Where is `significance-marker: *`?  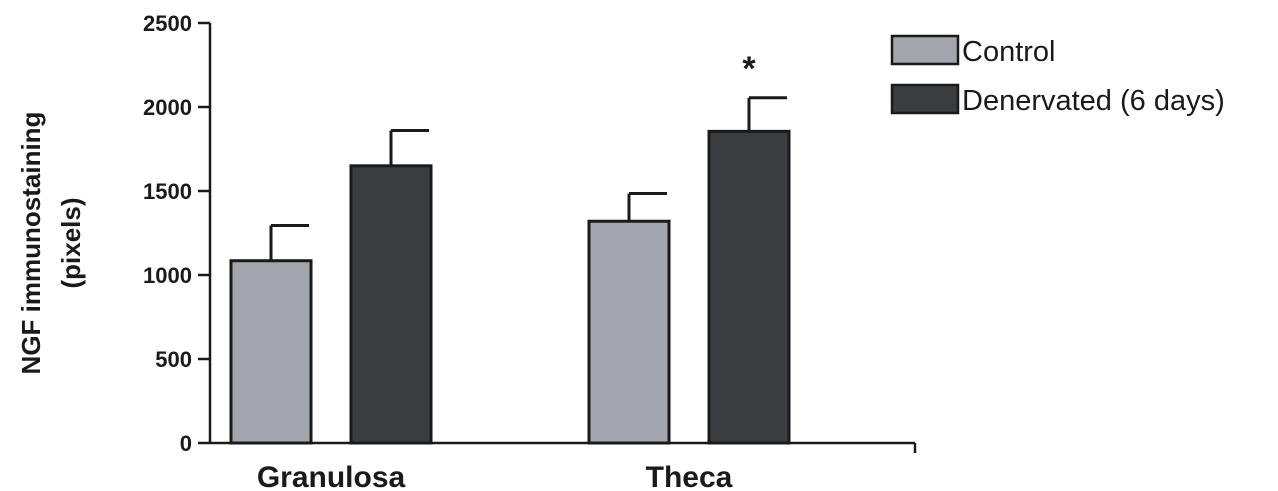
significance-marker: * is located at coordinates (749, 69).